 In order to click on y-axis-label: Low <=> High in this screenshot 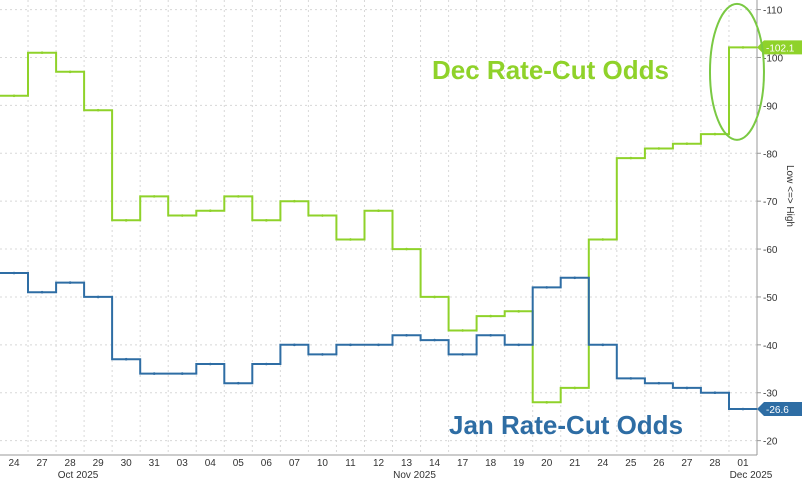, I will do `click(789, 196)`.